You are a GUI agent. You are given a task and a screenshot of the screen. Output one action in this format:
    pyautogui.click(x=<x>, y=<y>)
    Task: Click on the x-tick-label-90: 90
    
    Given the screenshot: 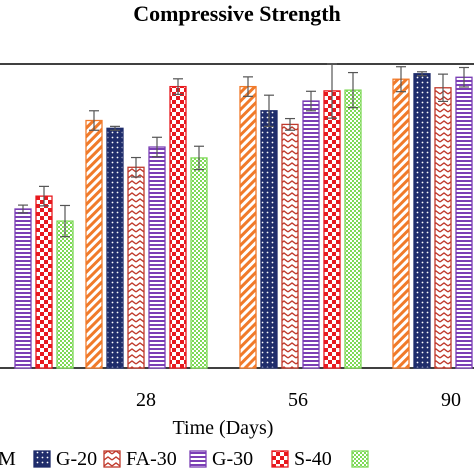 What is the action you would take?
    pyautogui.click(x=451, y=400)
    